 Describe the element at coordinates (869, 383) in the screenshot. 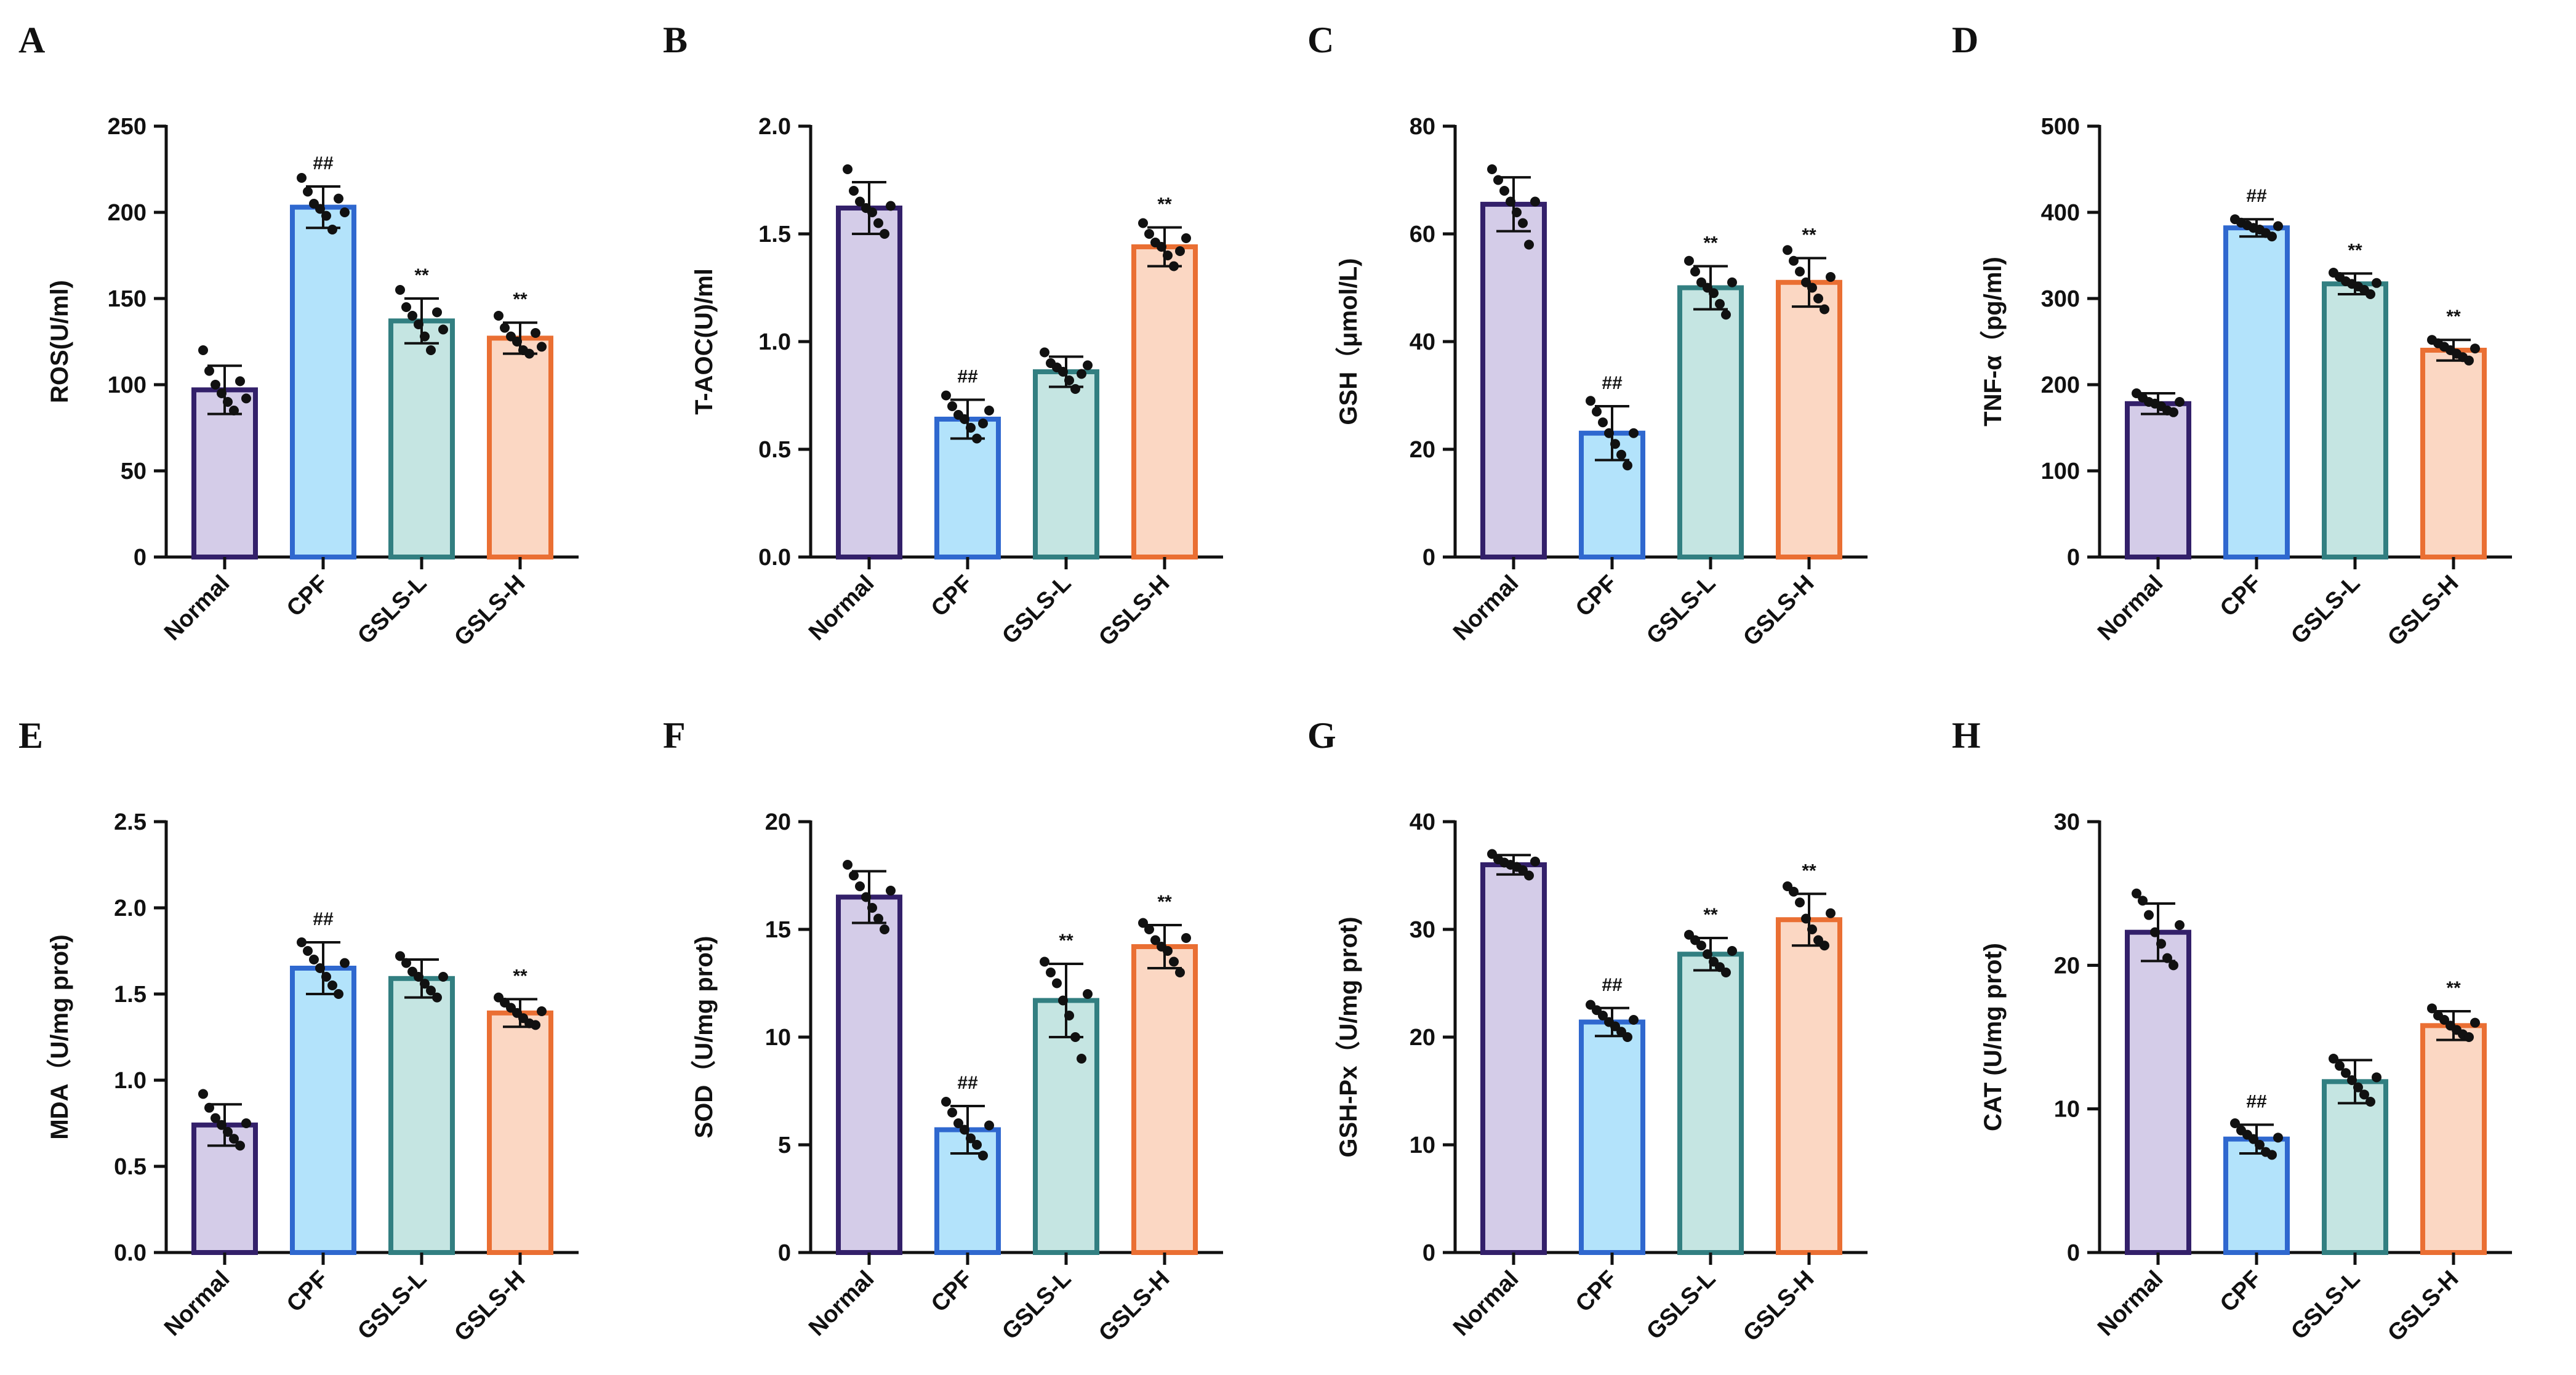

I see `bar-b-normal` at that location.